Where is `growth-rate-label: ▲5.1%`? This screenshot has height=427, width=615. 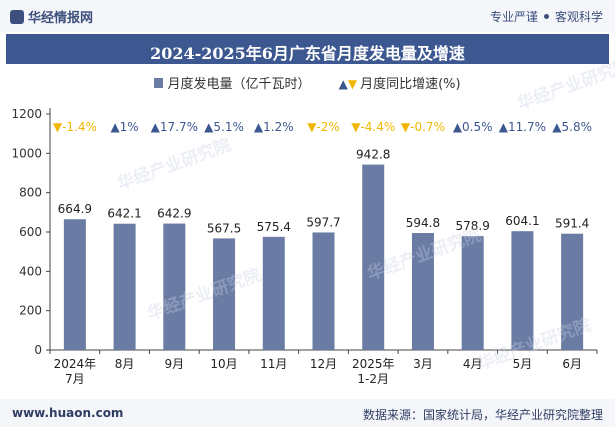
growth-rate-label: ▲5.1% is located at coordinates (224, 127).